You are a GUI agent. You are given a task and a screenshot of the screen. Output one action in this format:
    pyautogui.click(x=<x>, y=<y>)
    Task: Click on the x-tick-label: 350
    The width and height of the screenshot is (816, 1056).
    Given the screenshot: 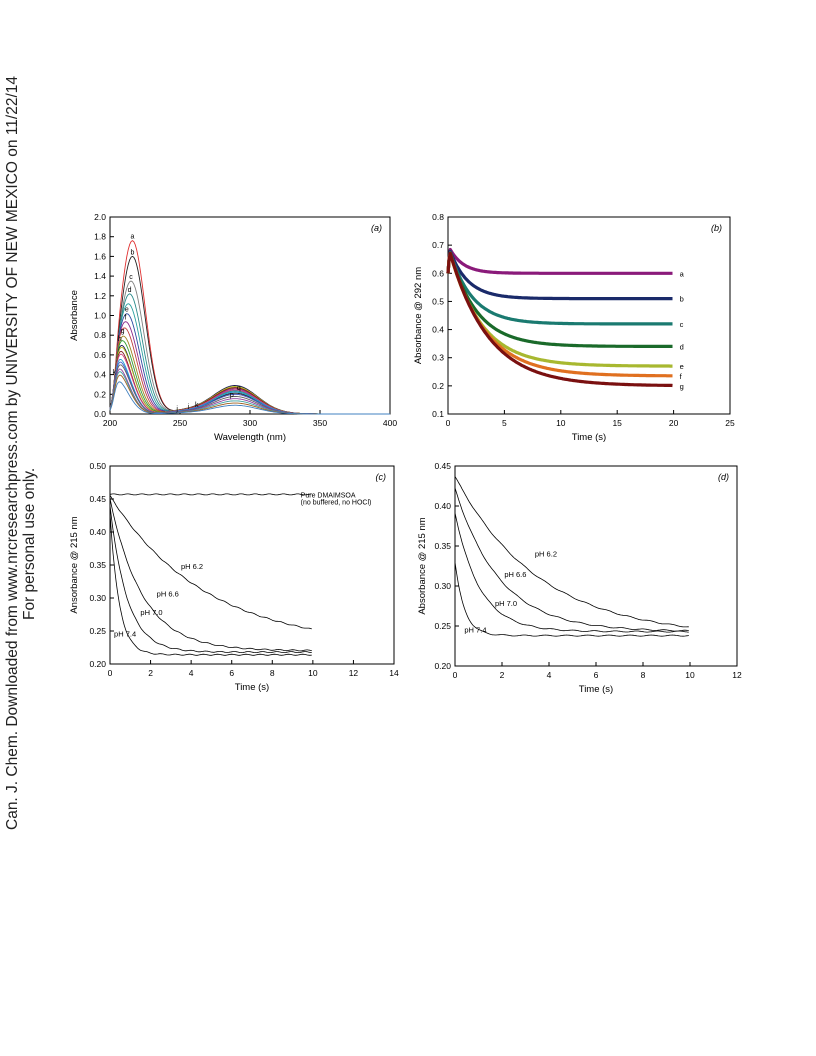 What is the action you would take?
    pyautogui.click(x=320, y=423)
    